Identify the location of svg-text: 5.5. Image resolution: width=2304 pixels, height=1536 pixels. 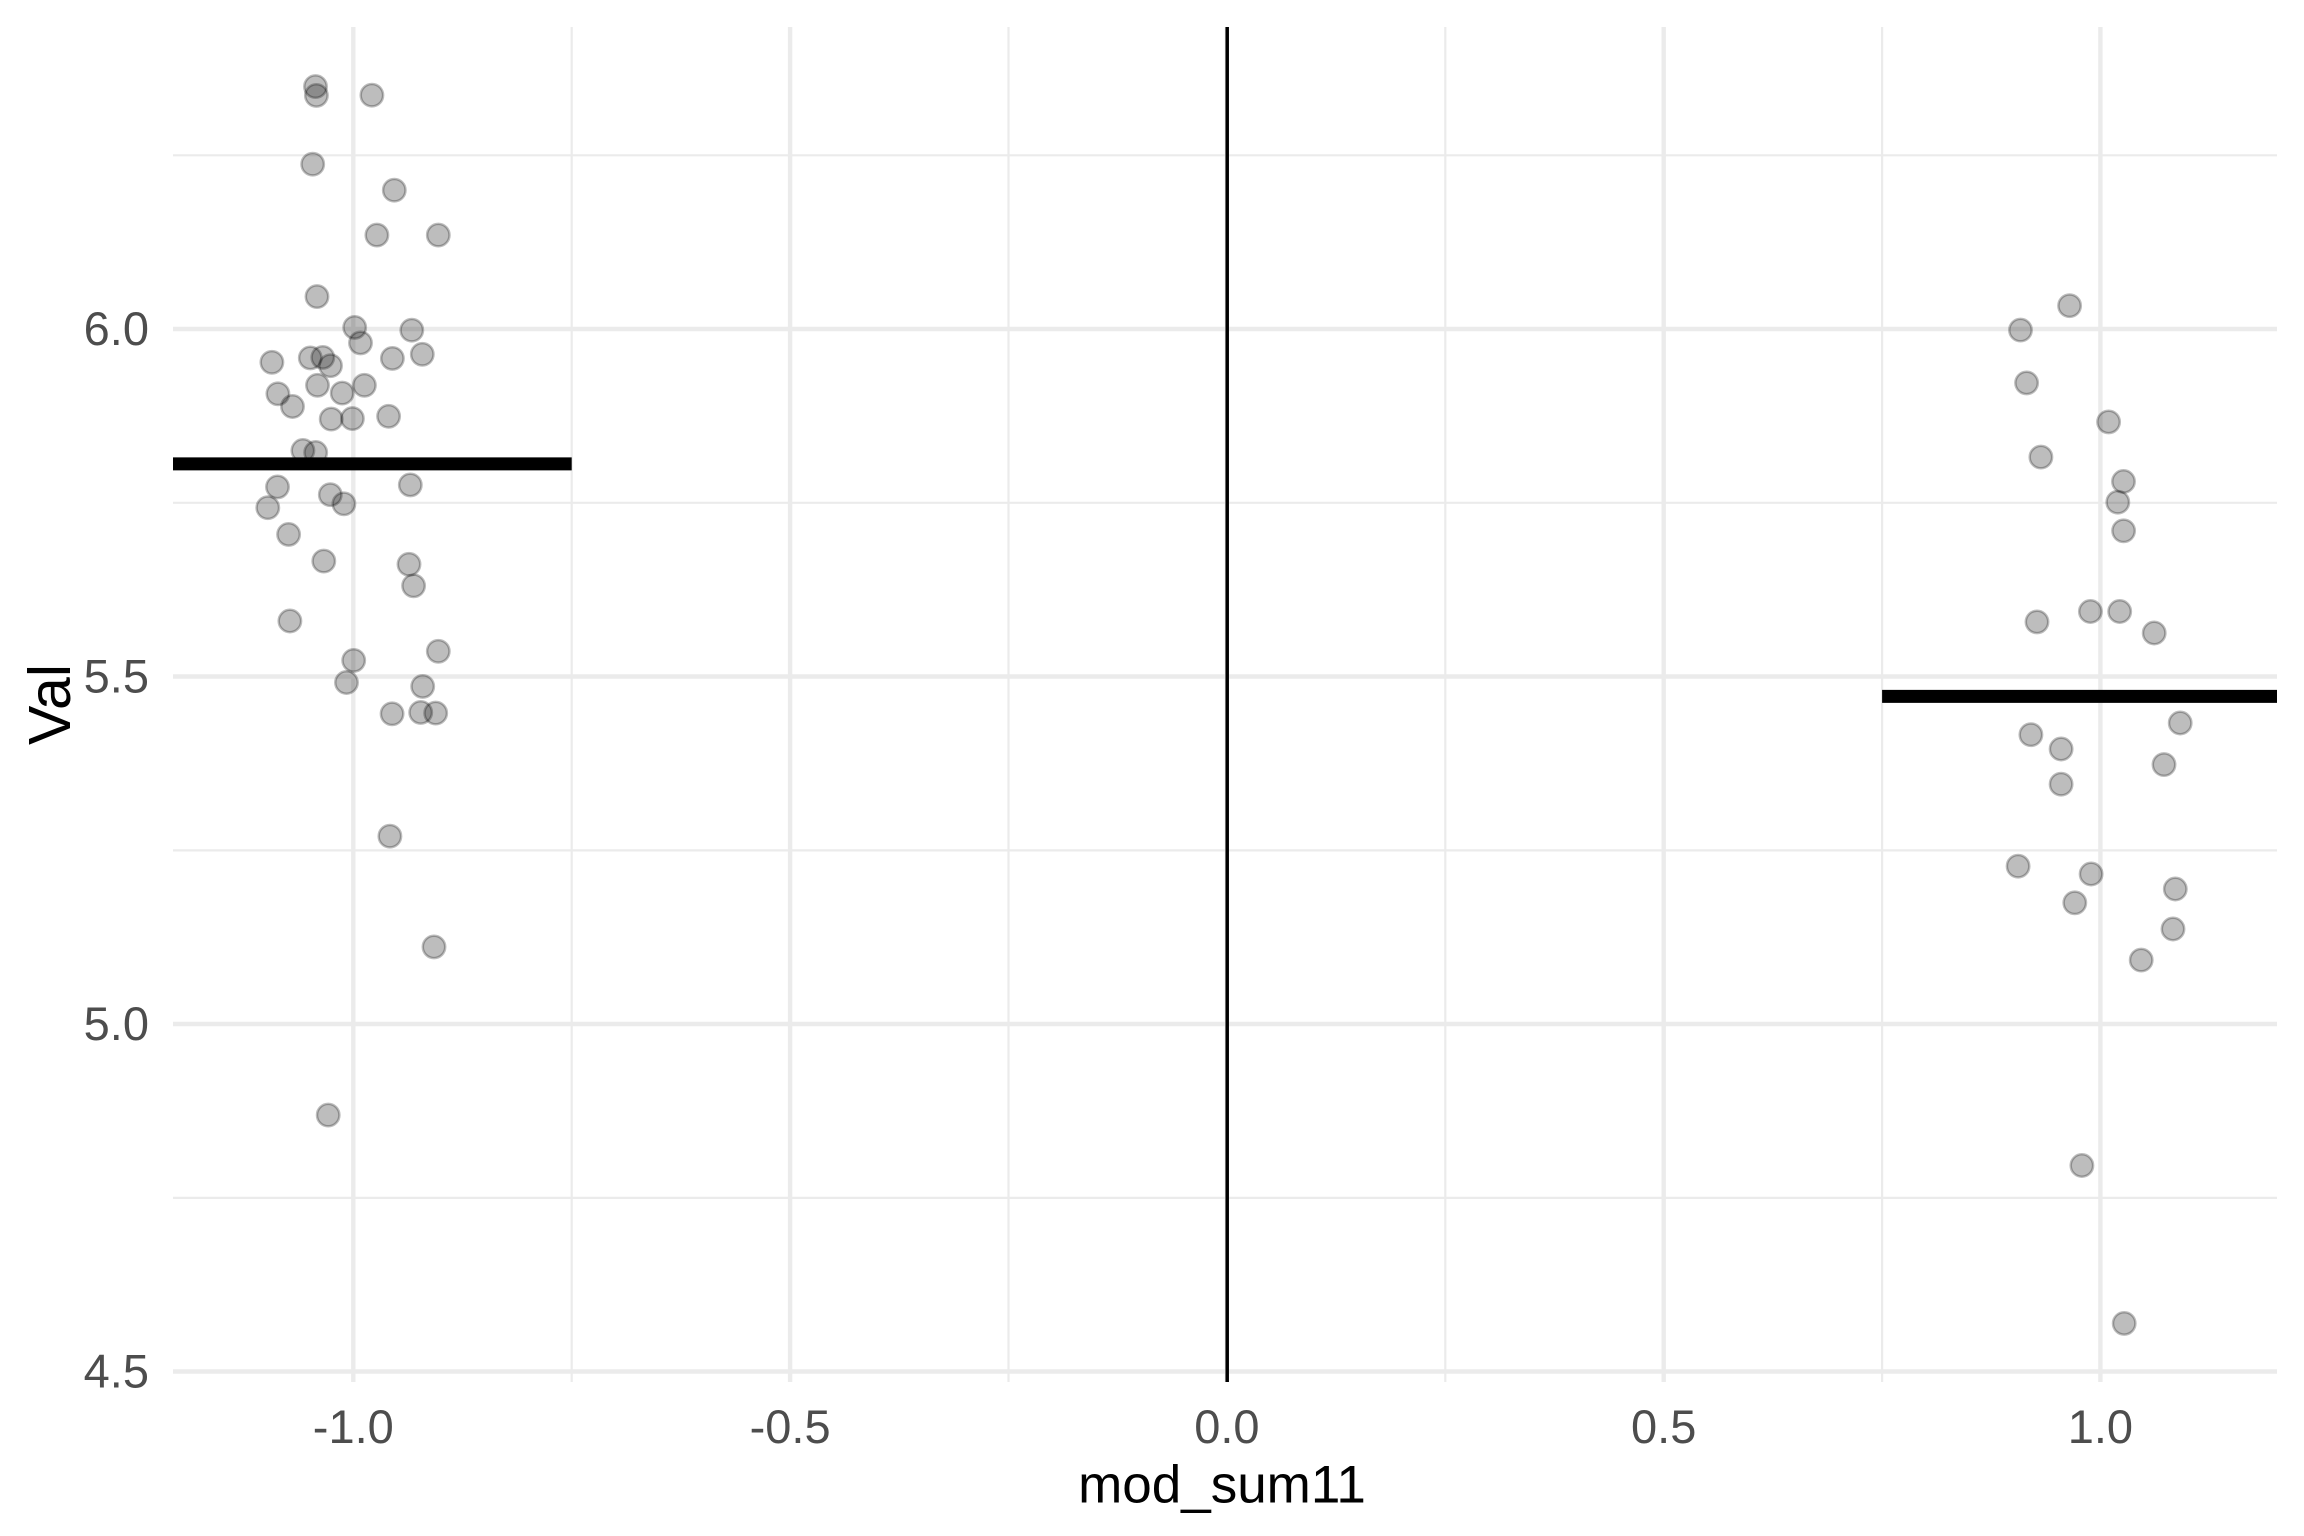
(116, 676).